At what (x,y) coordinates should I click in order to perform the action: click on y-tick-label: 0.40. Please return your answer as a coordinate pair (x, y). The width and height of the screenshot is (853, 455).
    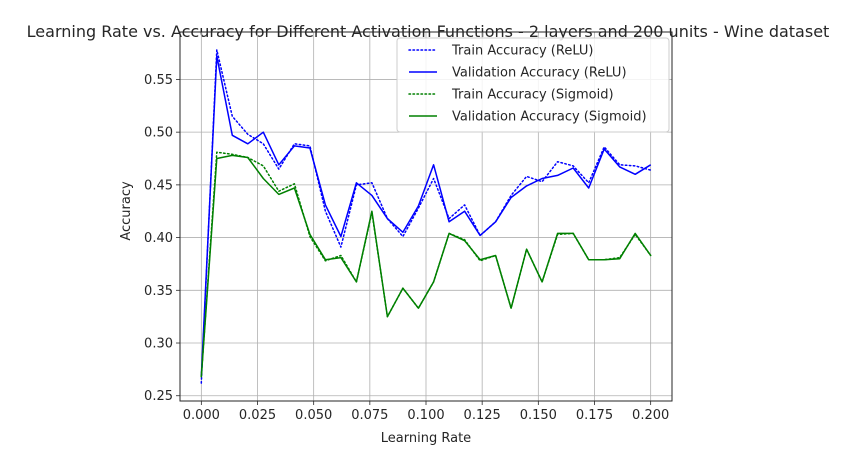
    Looking at the image, I should click on (158, 238).